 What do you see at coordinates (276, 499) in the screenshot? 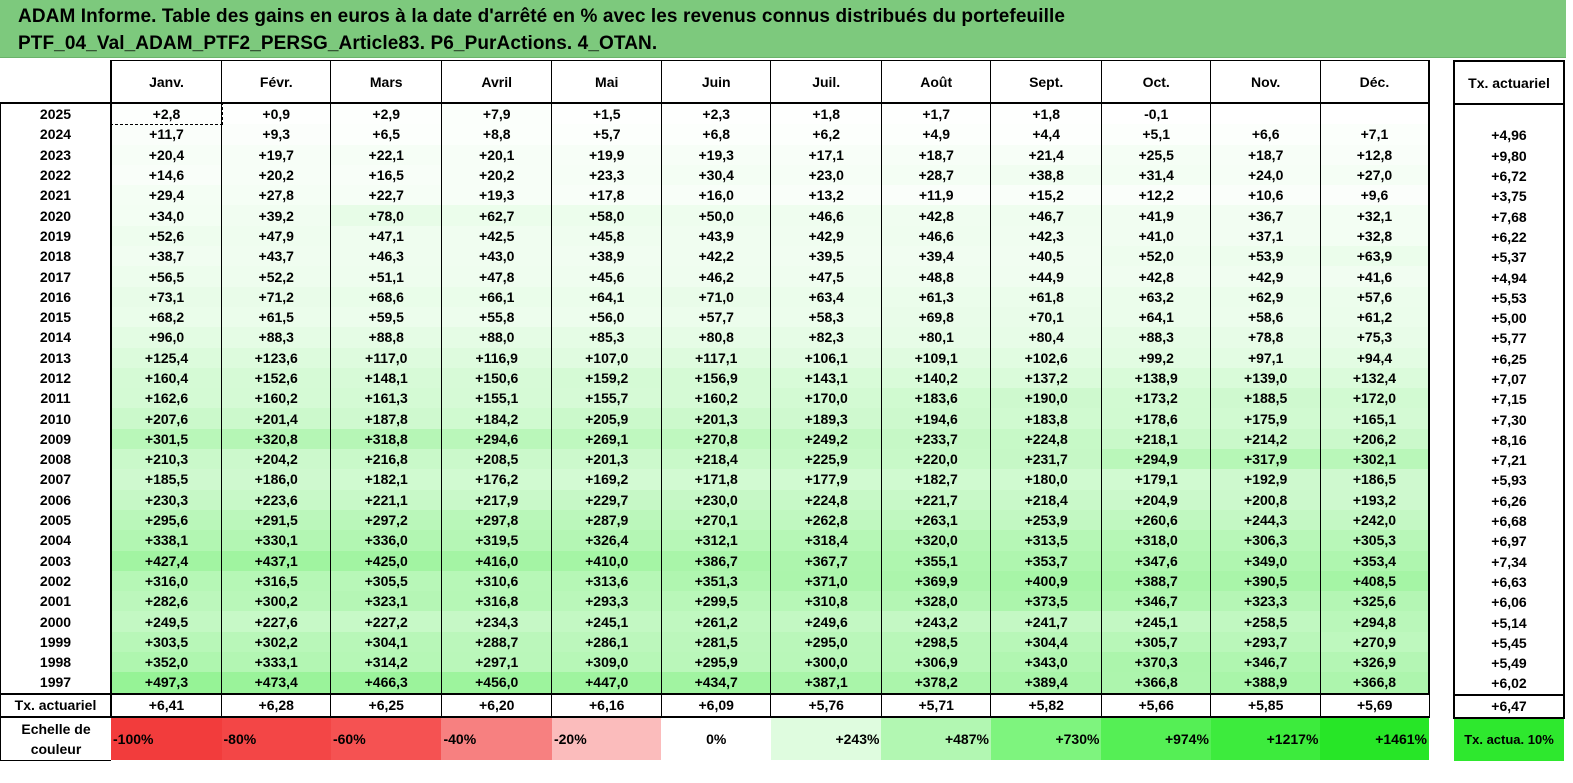
I see `gain-cell: +223,6` at bounding box center [276, 499].